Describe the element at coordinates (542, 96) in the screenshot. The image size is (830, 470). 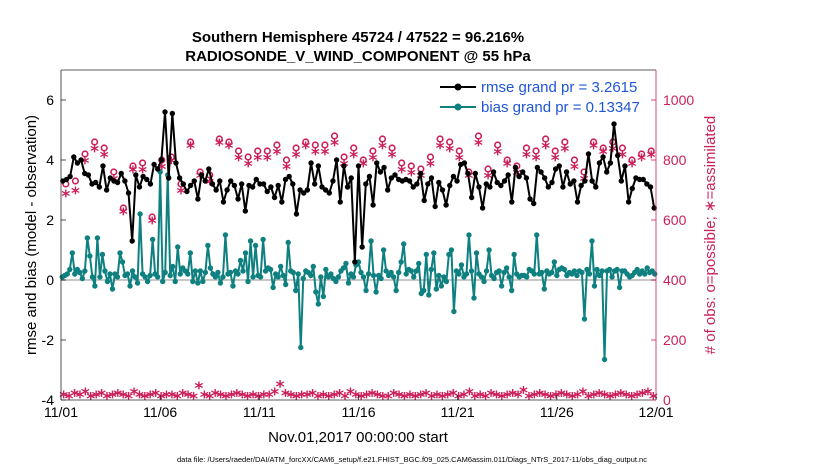
I see `legend-box` at that location.